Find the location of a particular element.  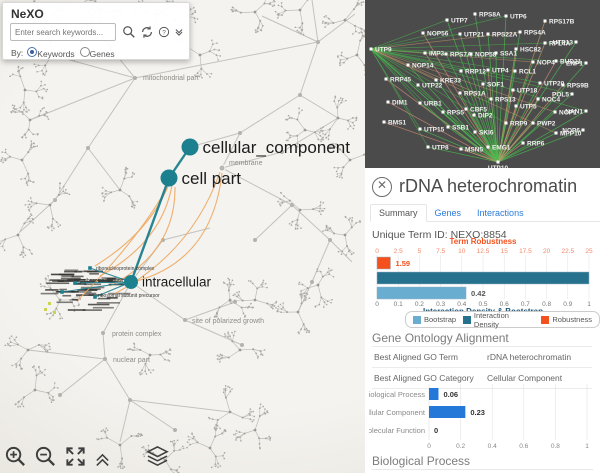

alignment-value: Cellular Component is located at coordinates (538, 378).